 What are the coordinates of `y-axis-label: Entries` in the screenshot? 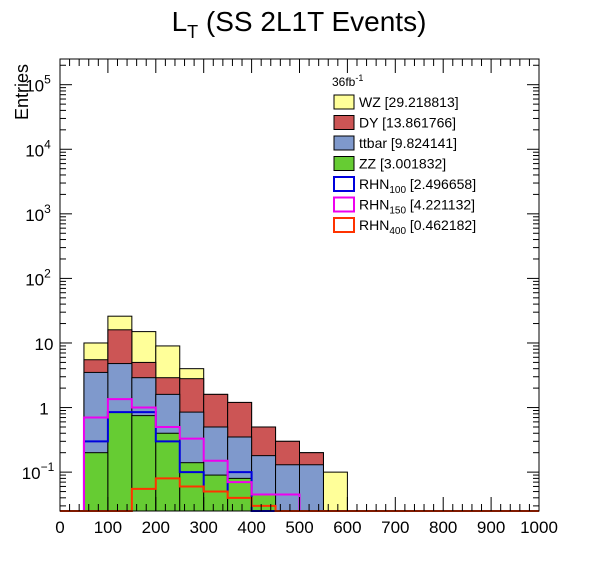 It's located at (22, 92).